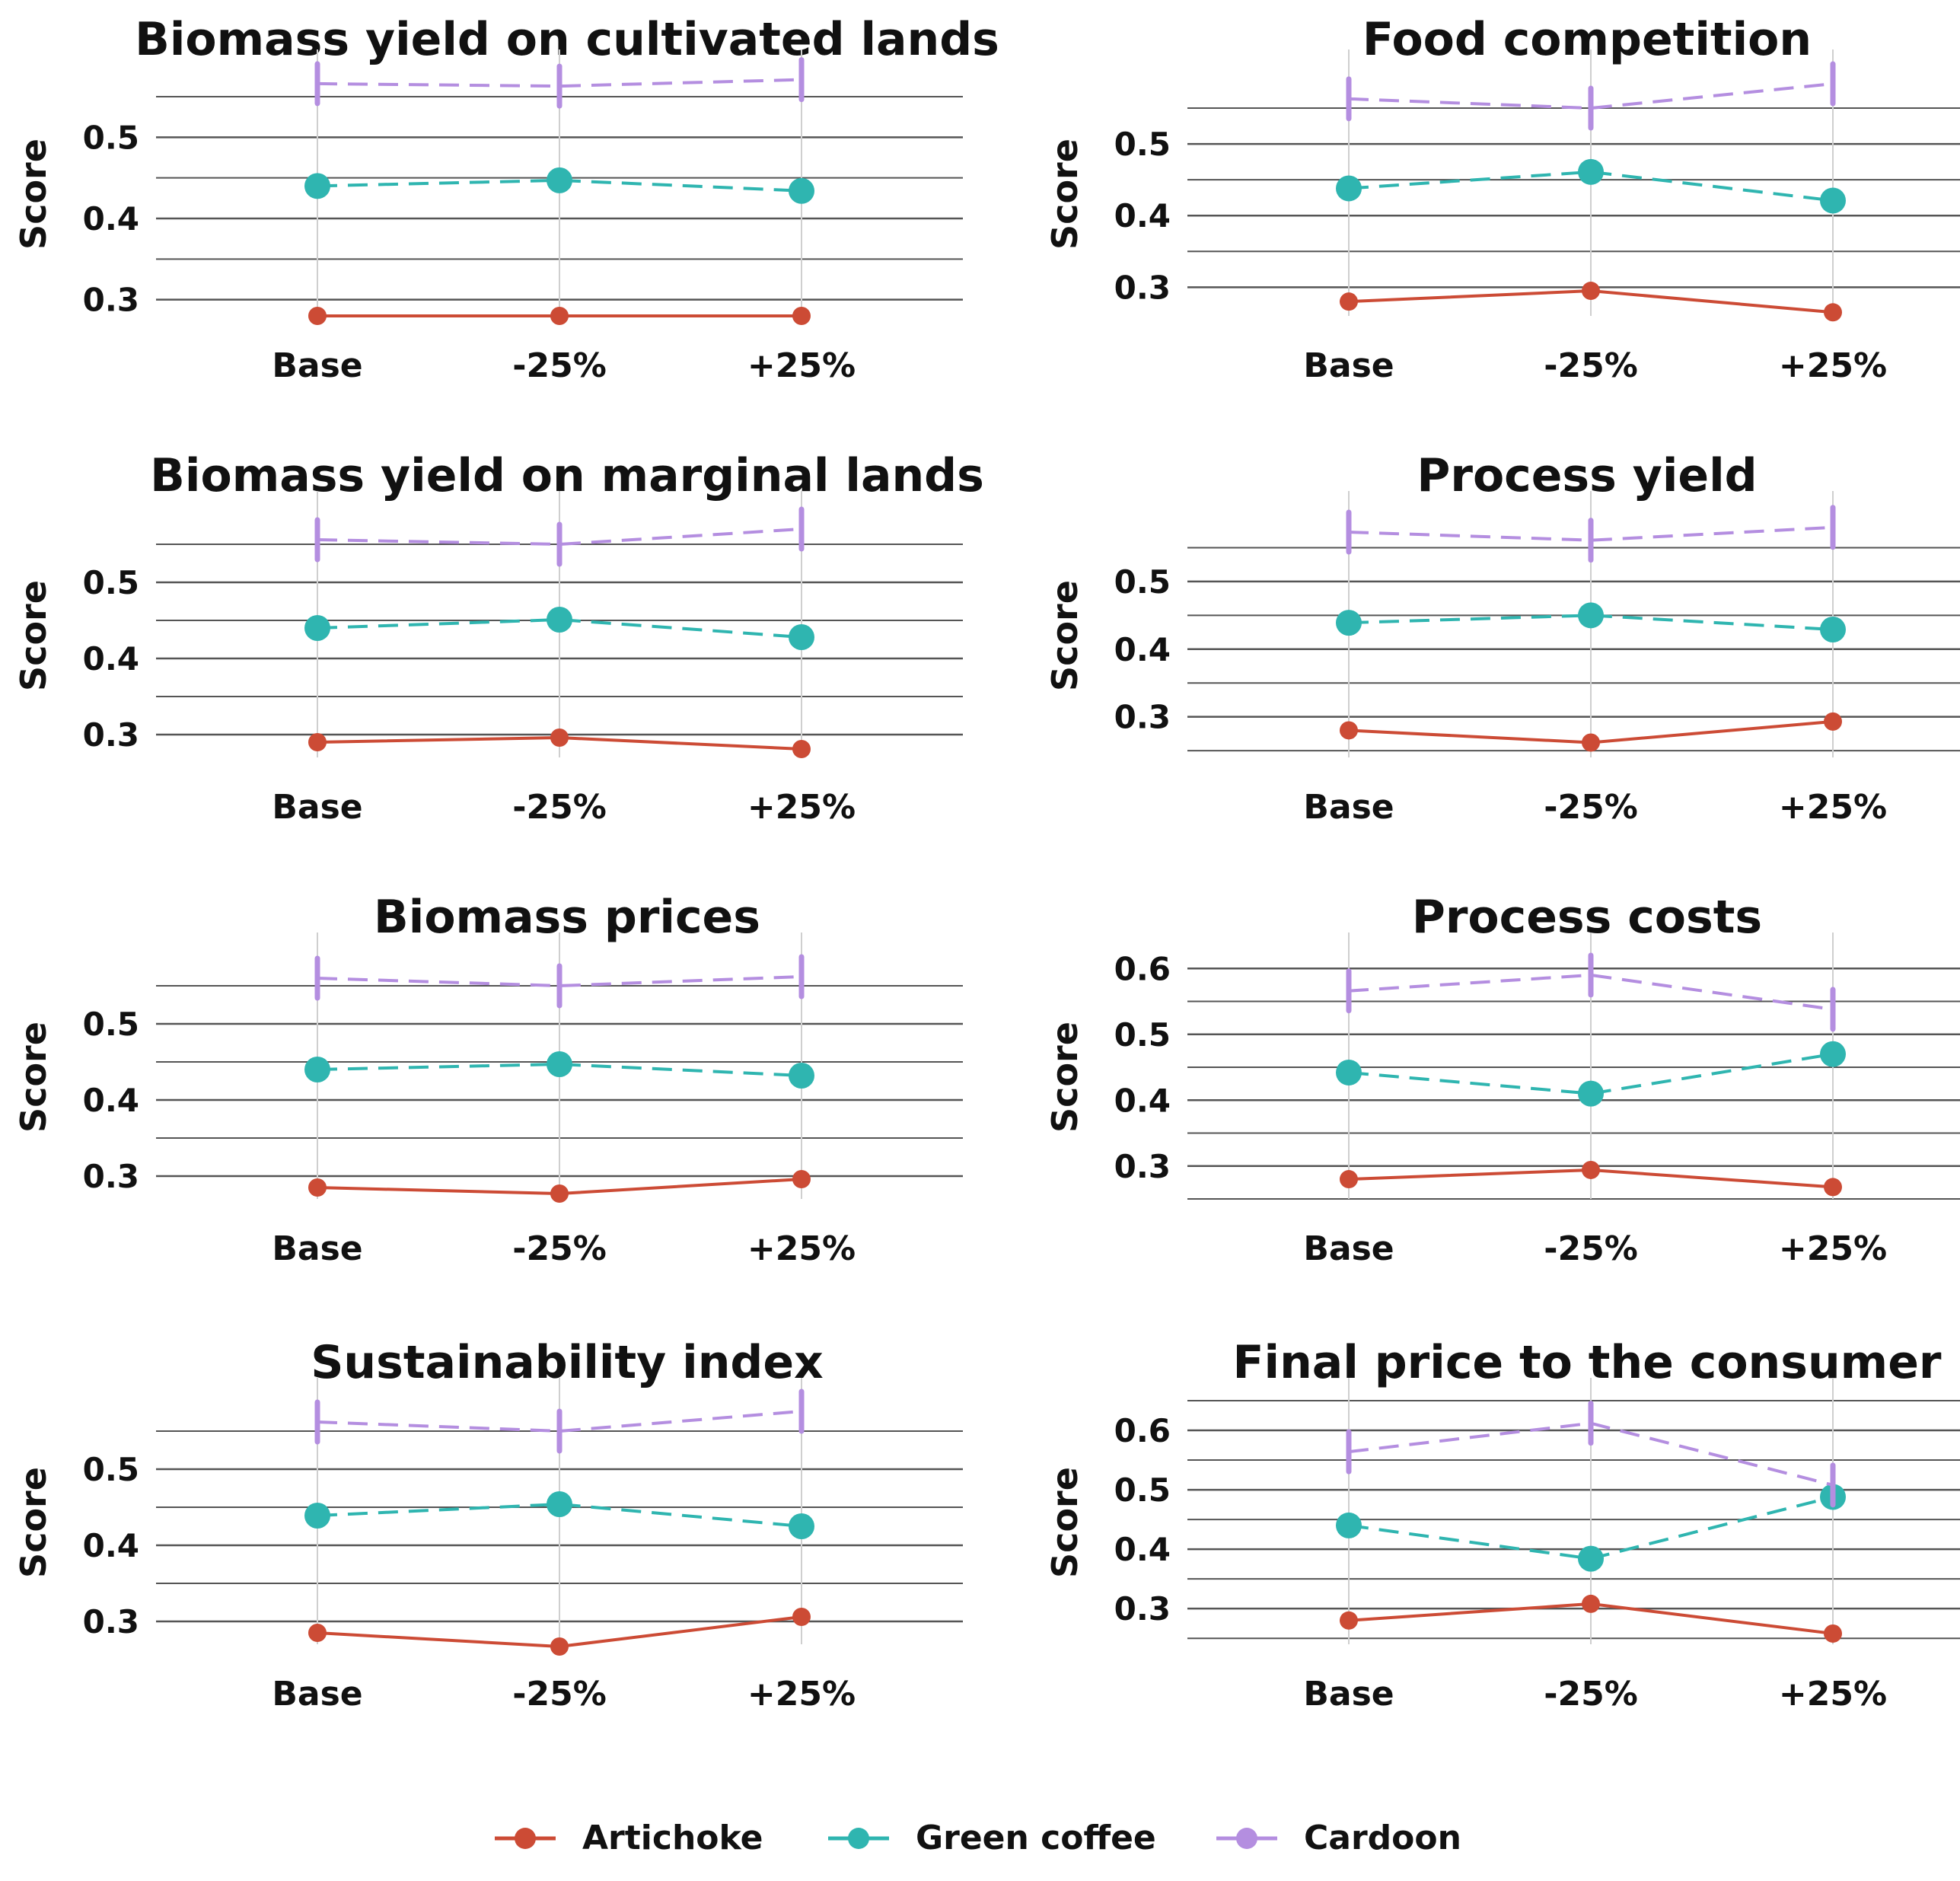  What do you see at coordinates (858, 1838) in the screenshot?
I see `legend-marker-green-coffee` at bounding box center [858, 1838].